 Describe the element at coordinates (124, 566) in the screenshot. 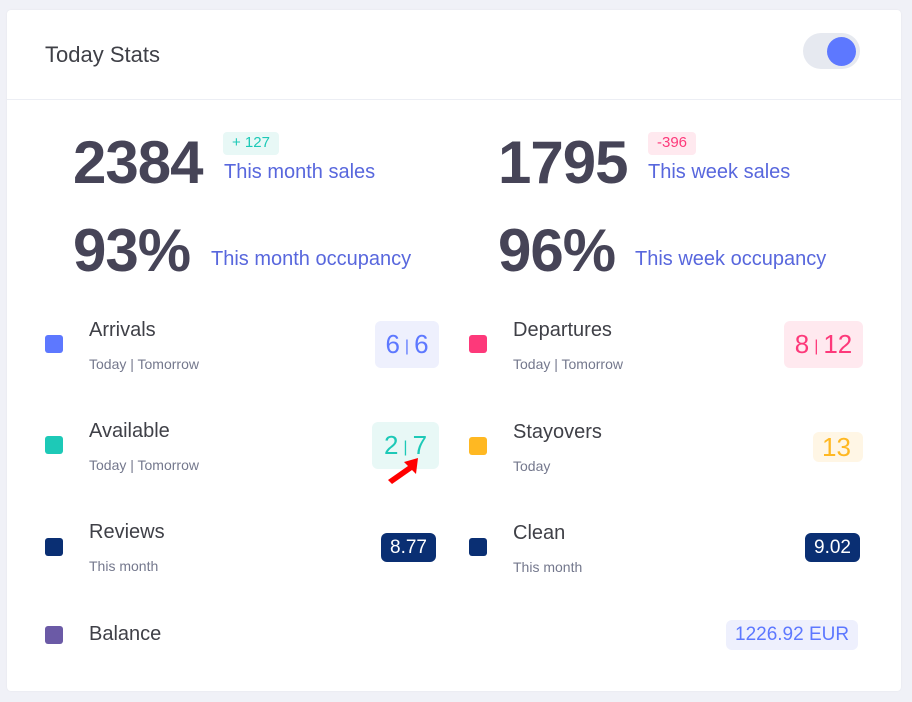

I see `reviews-sub: This month` at that location.